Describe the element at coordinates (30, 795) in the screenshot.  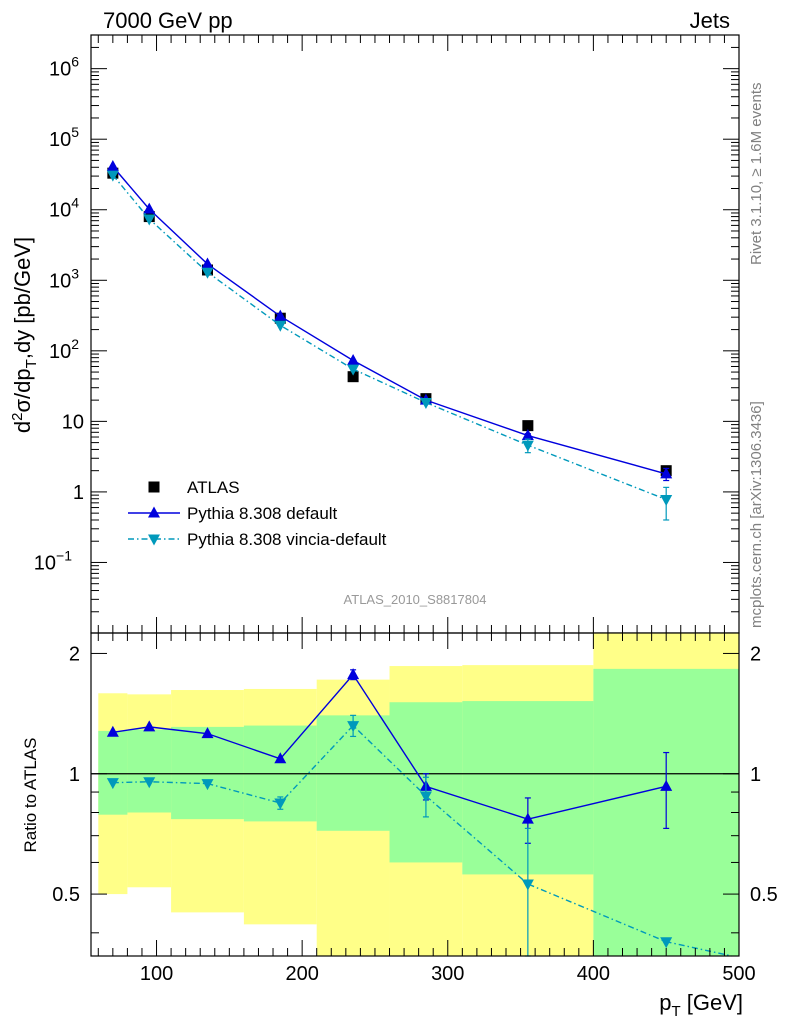
I see `ratio-y-axis-label: Ratio to ATLAS` at that location.